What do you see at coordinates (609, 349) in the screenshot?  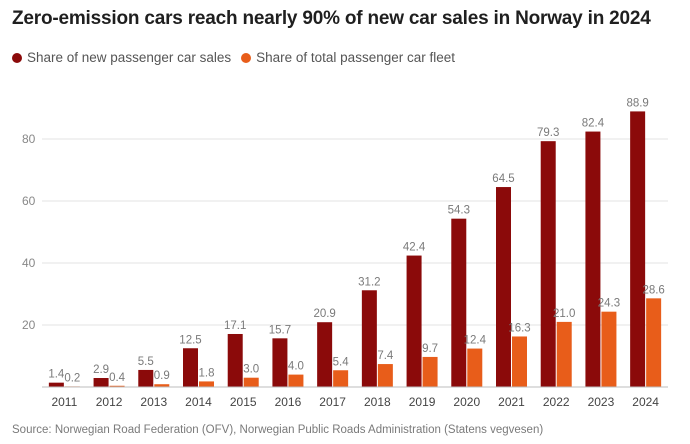 I see `bar-fleet-2023` at bounding box center [609, 349].